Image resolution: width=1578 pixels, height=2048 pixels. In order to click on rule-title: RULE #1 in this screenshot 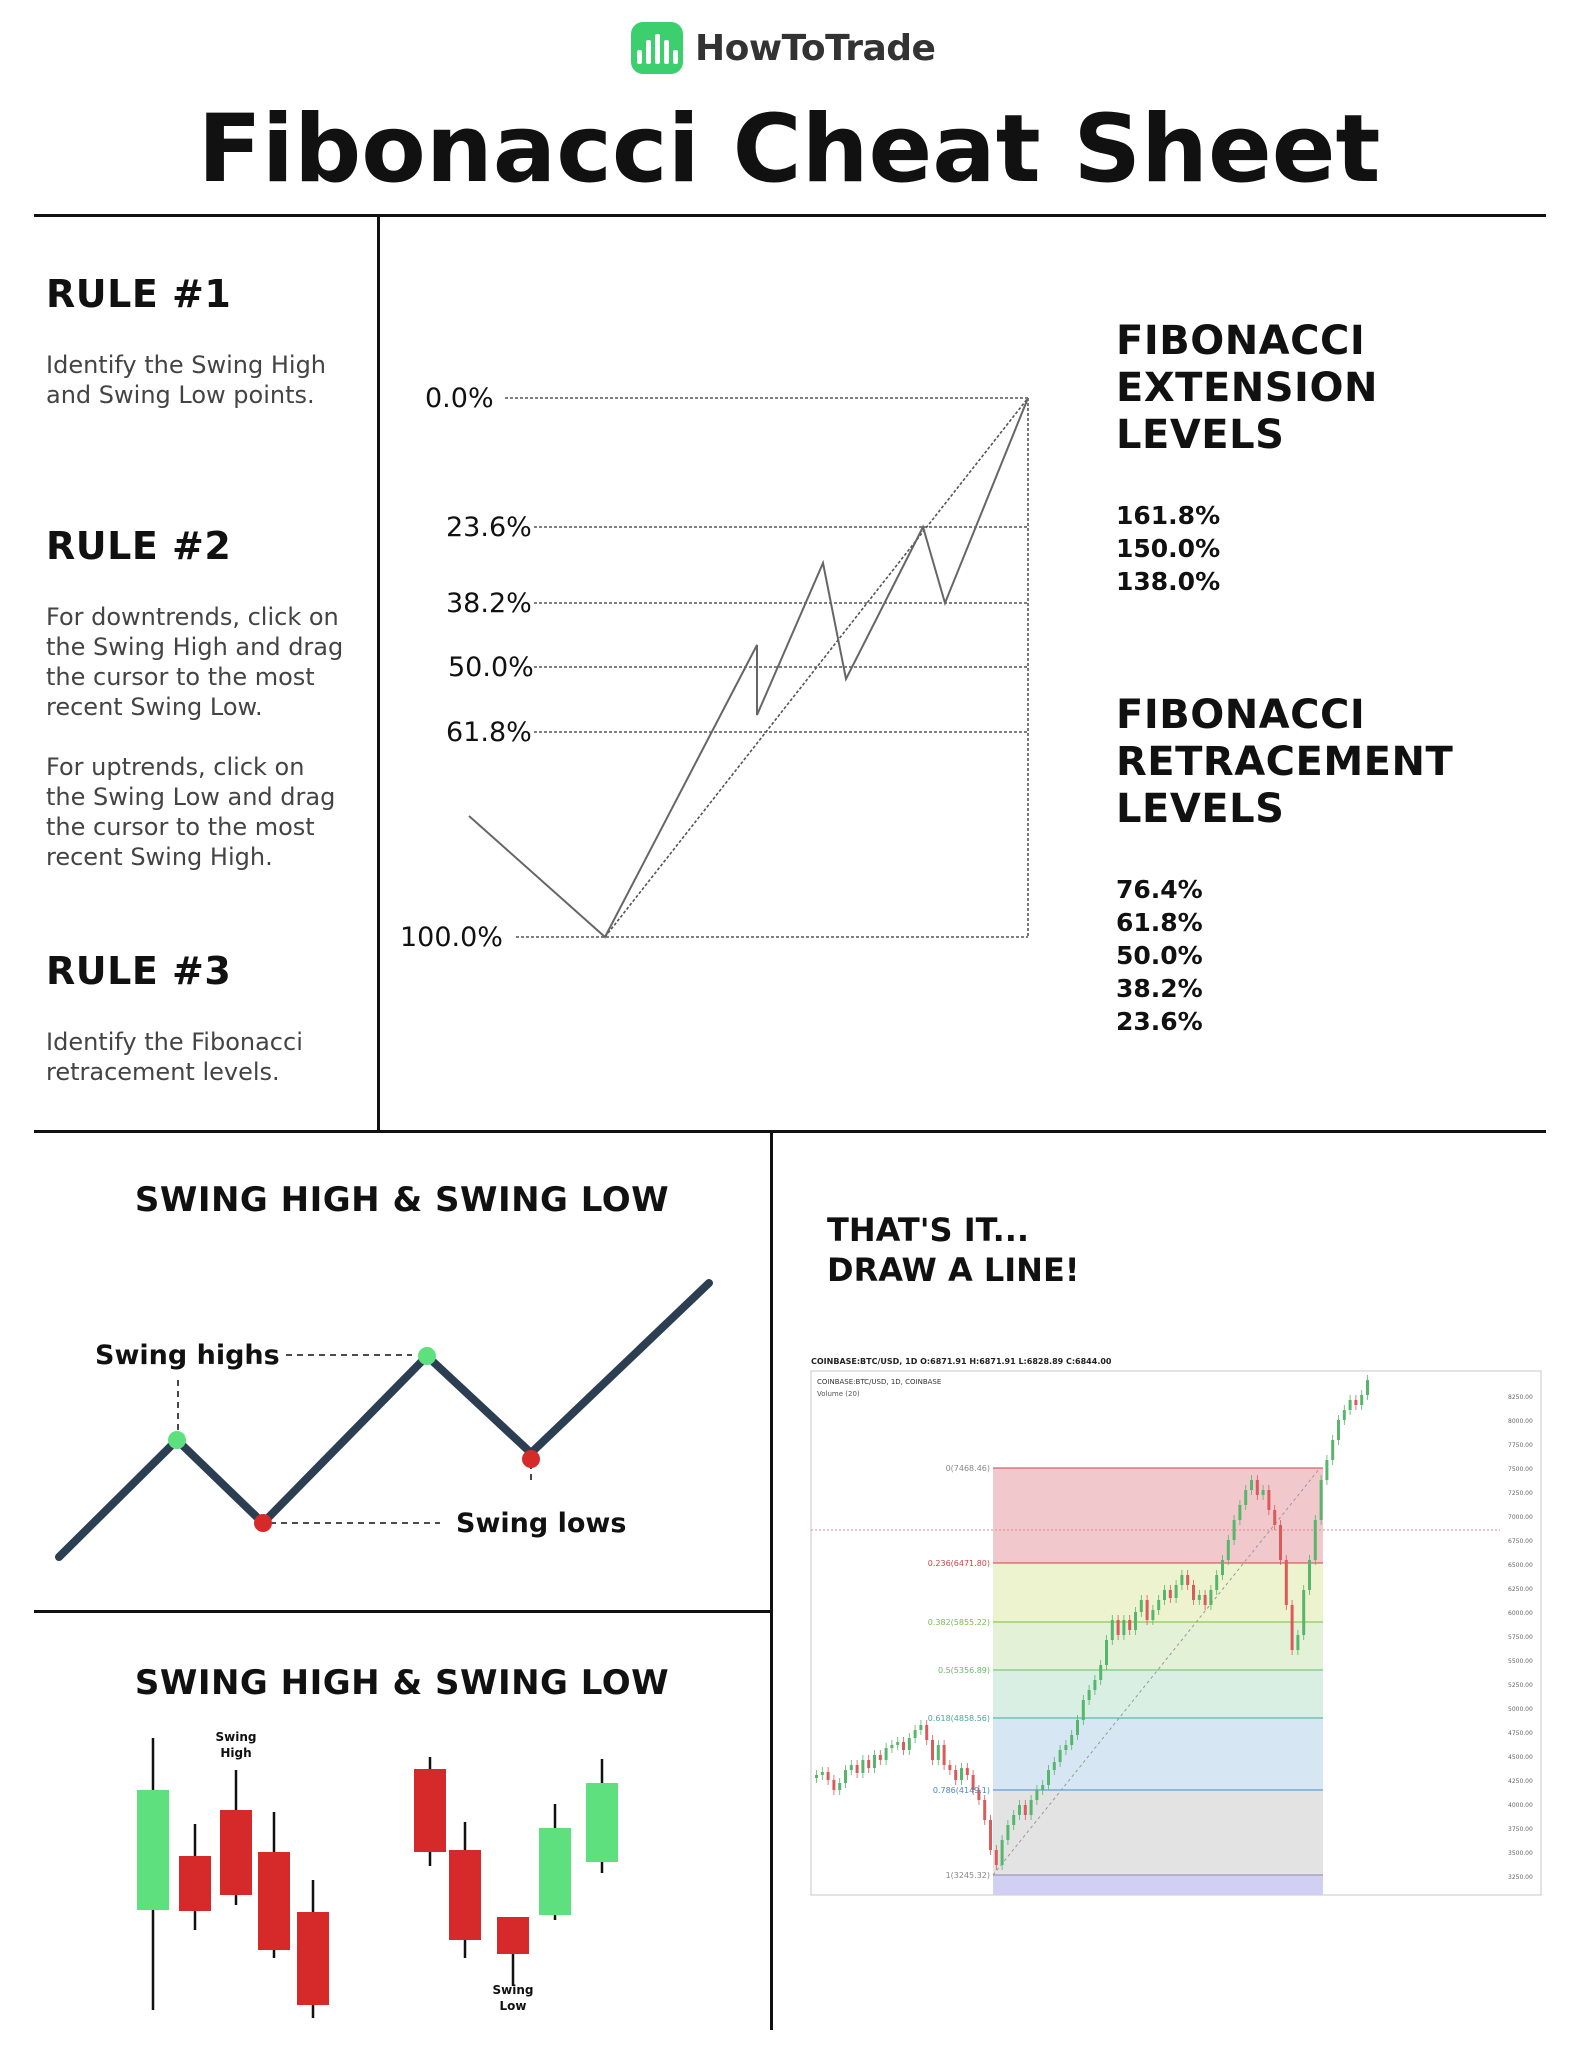, I will do `click(139, 294)`.